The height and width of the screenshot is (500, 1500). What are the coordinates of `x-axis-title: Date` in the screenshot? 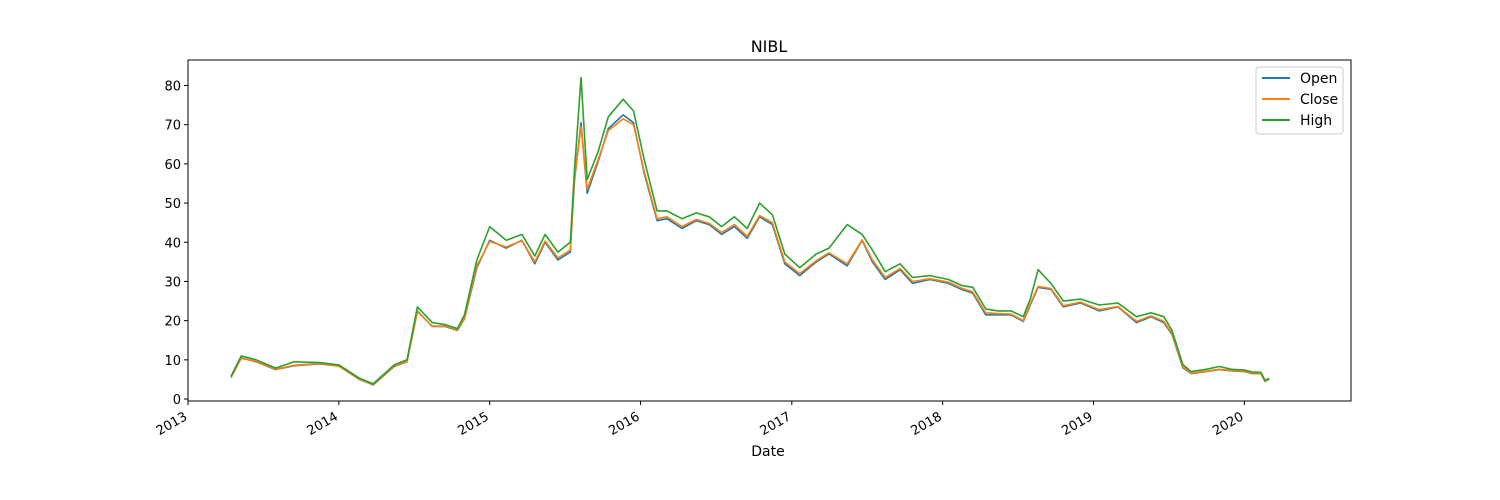 It's located at (767, 452).